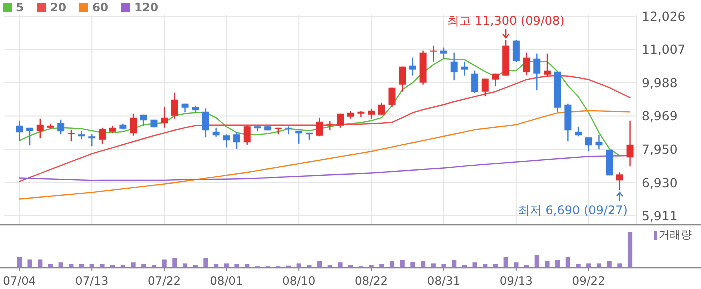 The height and width of the screenshot is (289, 701). I want to click on y-tick-label: 7,950, so click(660, 149).